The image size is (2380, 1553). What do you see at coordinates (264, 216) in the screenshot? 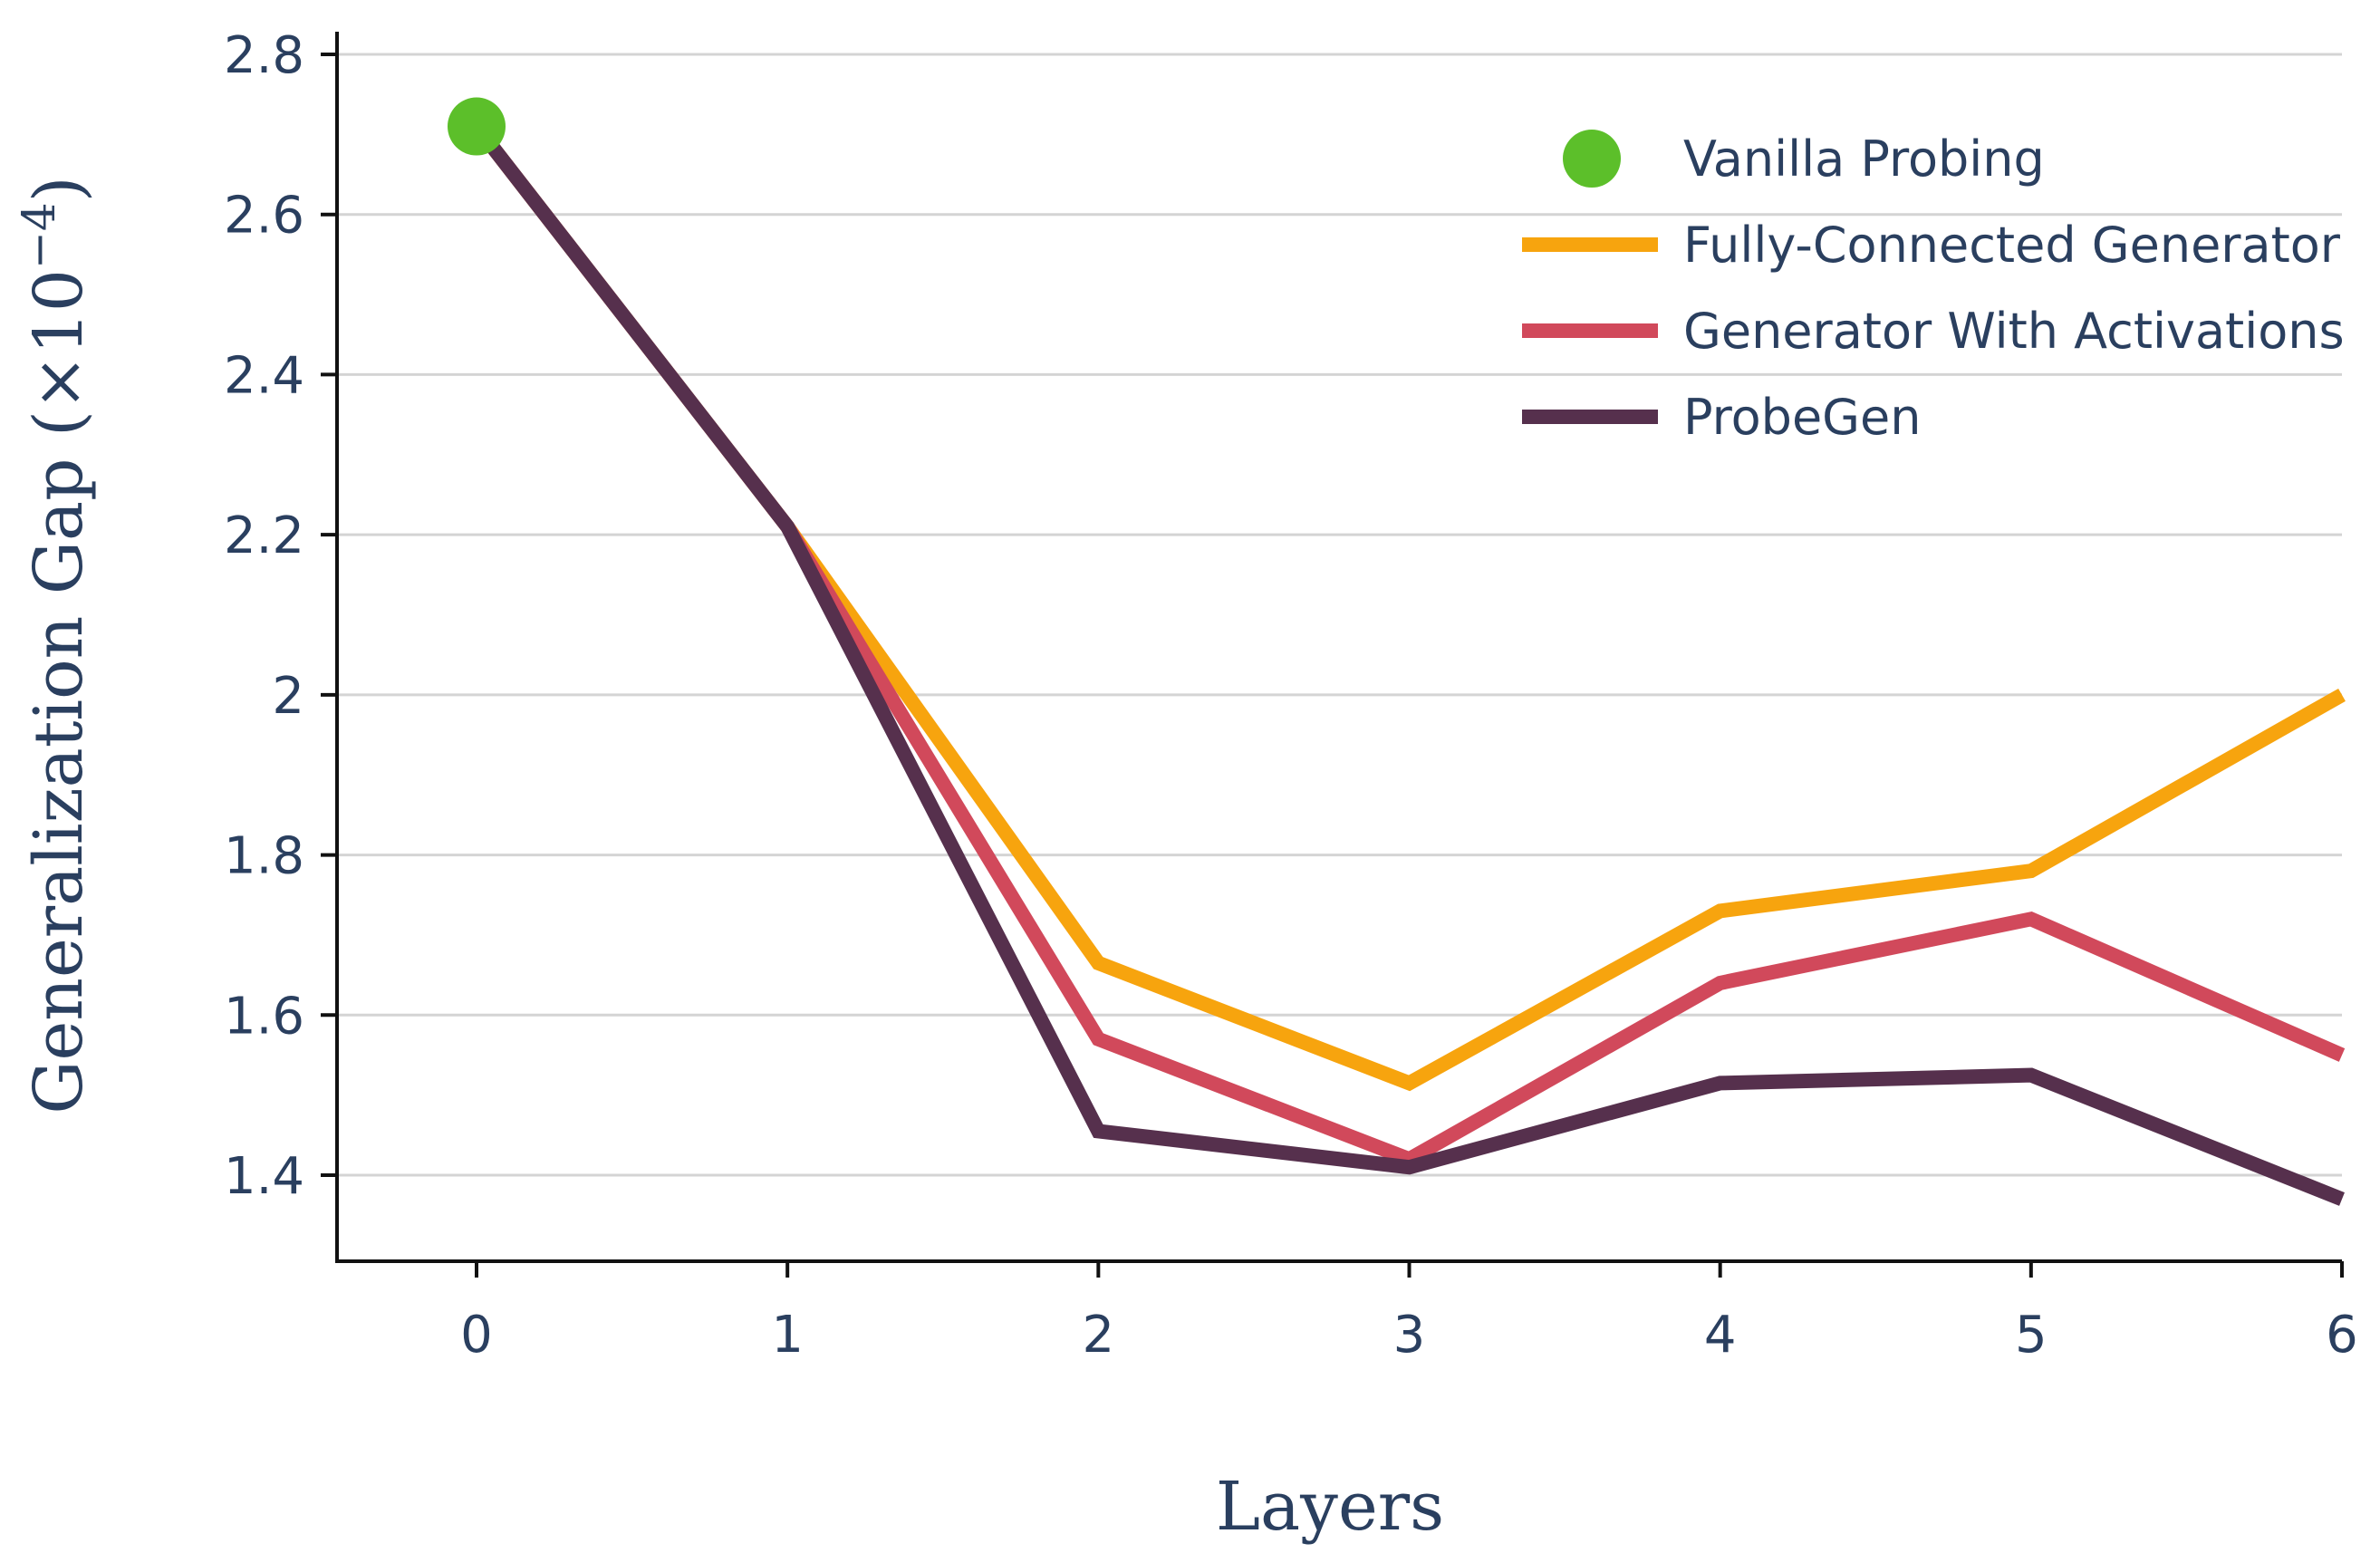
I see `y-tick-label: 2.6` at bounding box center [264, 216].